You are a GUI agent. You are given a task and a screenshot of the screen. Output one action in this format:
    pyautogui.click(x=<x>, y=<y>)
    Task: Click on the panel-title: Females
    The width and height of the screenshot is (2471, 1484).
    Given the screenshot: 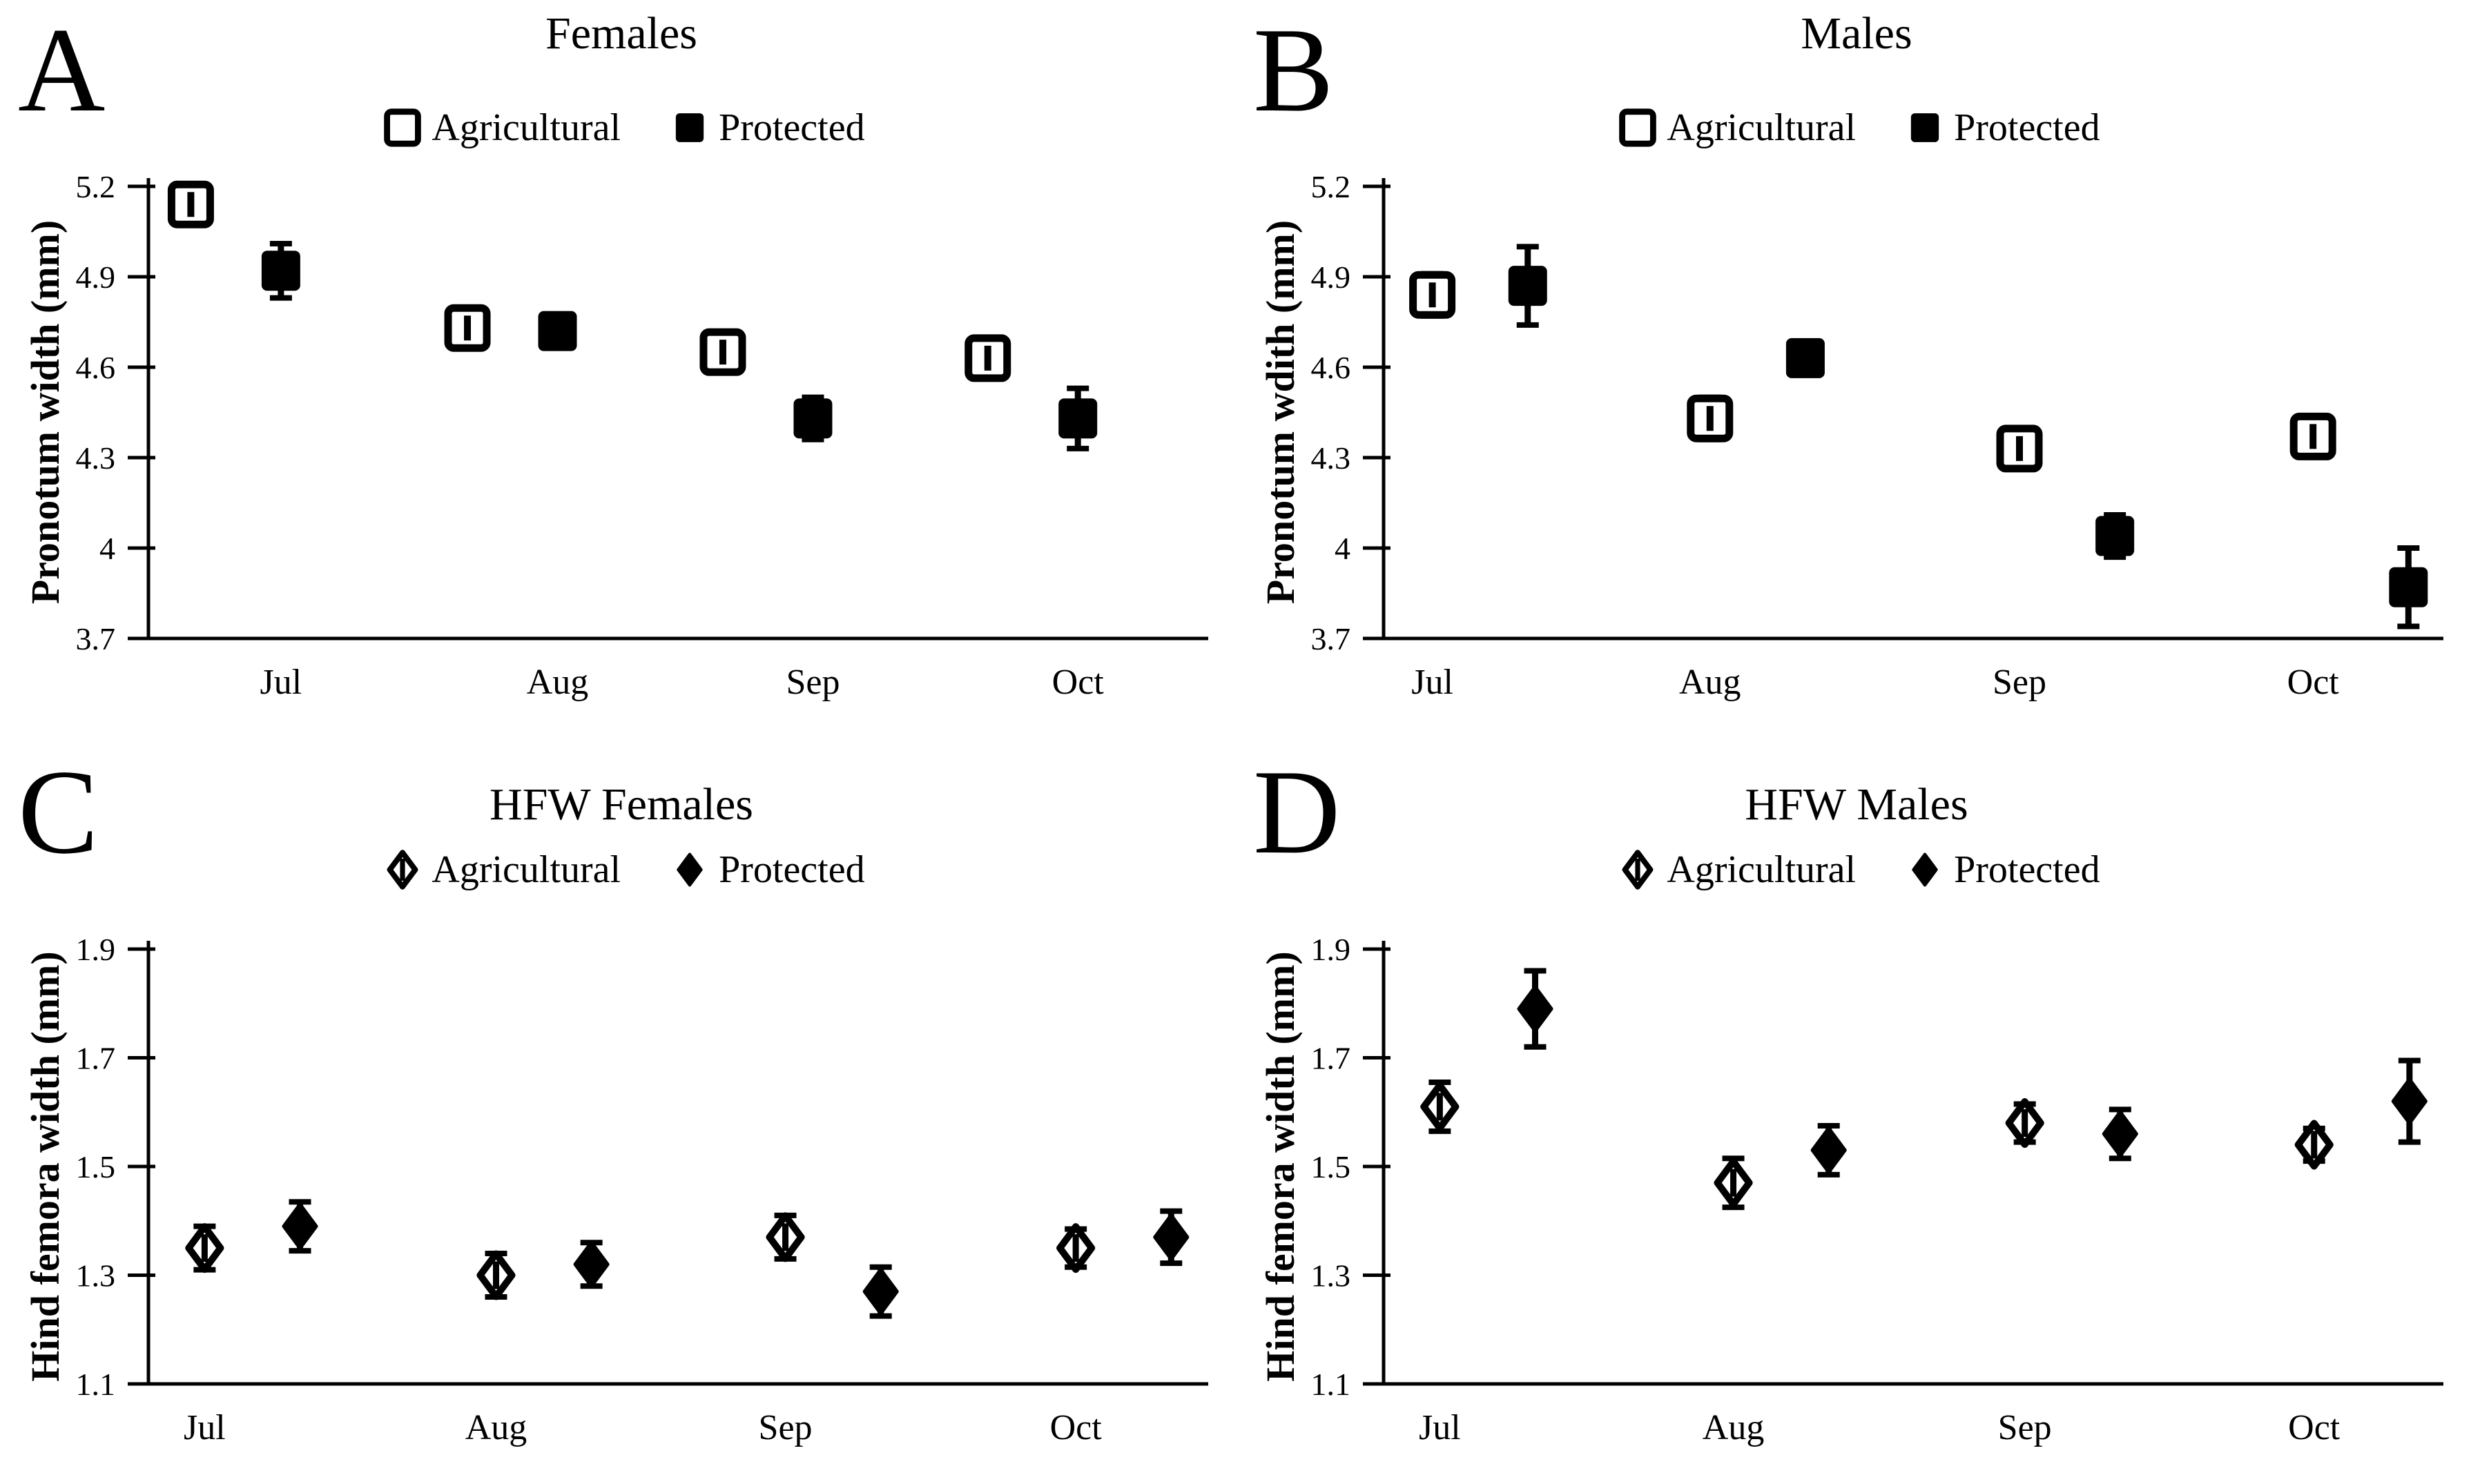 What is the action you would take?
    pyautogui.click(x=621, y=33)
    